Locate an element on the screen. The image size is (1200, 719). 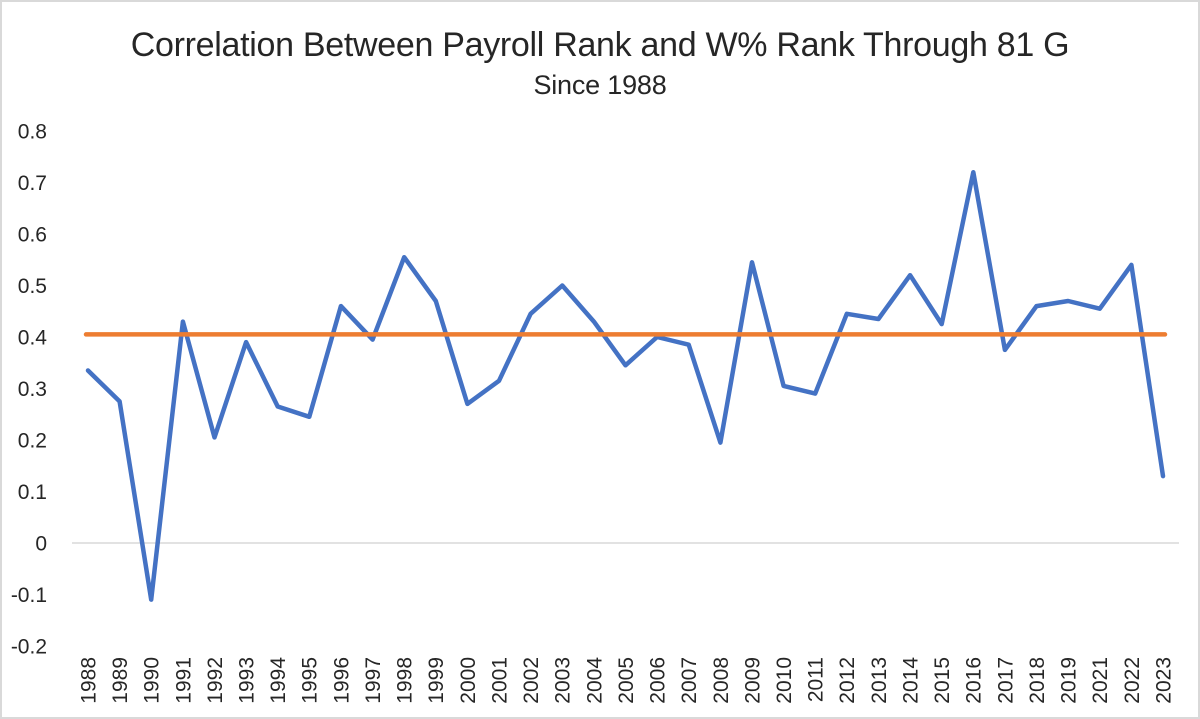
x-tick-label: 2011 is located at coordinates (816, 679).